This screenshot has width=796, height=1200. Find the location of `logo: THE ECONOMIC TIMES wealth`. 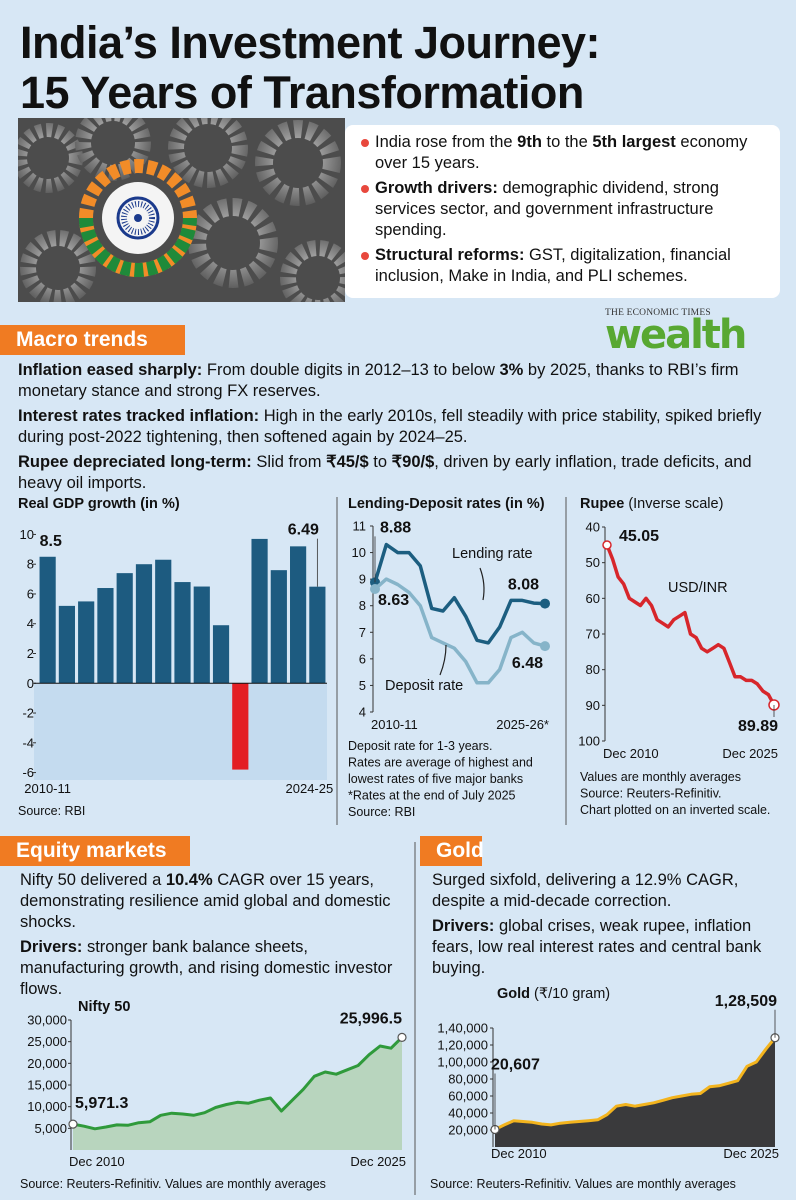

logo: THE ECONOMIC TIMES wealth is located at coordinates (685, 331).